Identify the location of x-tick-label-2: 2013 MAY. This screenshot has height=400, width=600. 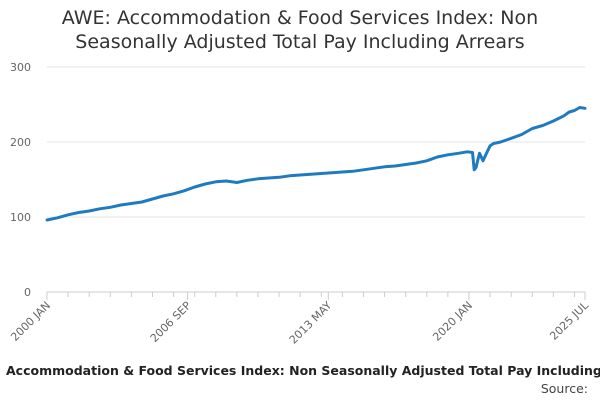
(311, 323).